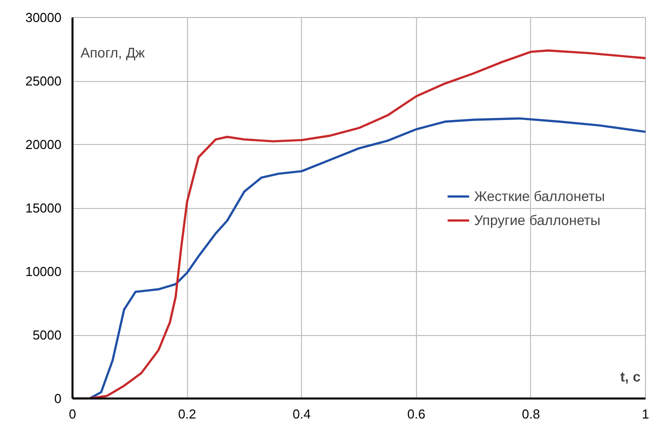 The image size is (656, 423). Describe the element at coordinates (187, 414) in the screenshot. I see `x-tick-label: 0.2` at that location.